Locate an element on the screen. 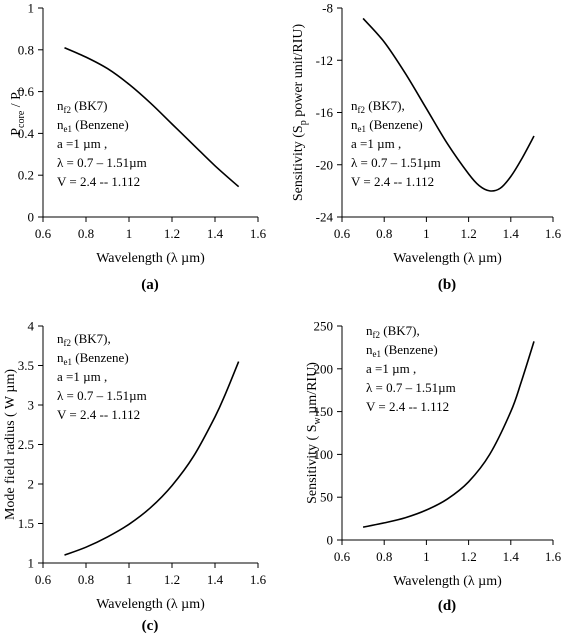  y-tick-label: -24 is located at coordinates (325, 217).